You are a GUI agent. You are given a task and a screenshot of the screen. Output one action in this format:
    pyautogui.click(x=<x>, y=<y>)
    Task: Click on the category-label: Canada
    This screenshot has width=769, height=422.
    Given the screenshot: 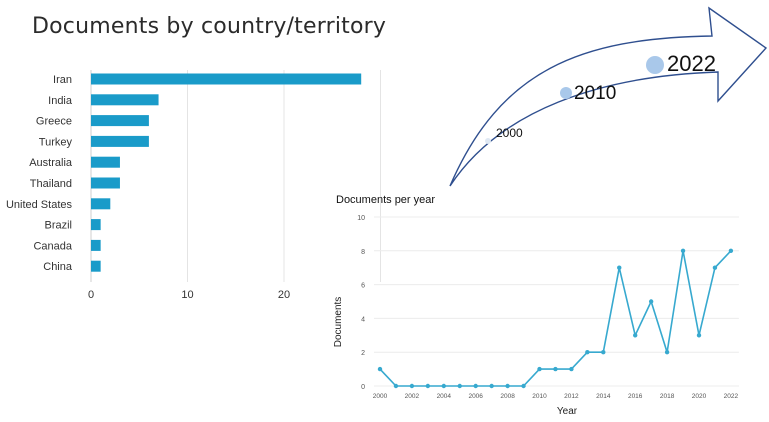 What is the action you would take?
    pyautogui.click(x=52, y=246)
    